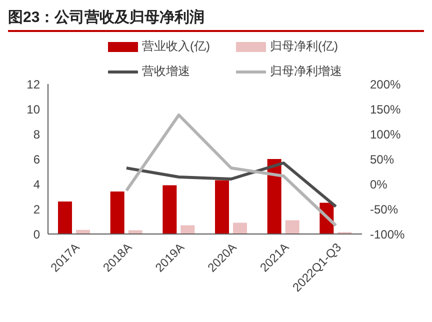  What do you see at coordinates (231, 185) in the screenshot?
I see `line-series` at bounding box center [231, 185].